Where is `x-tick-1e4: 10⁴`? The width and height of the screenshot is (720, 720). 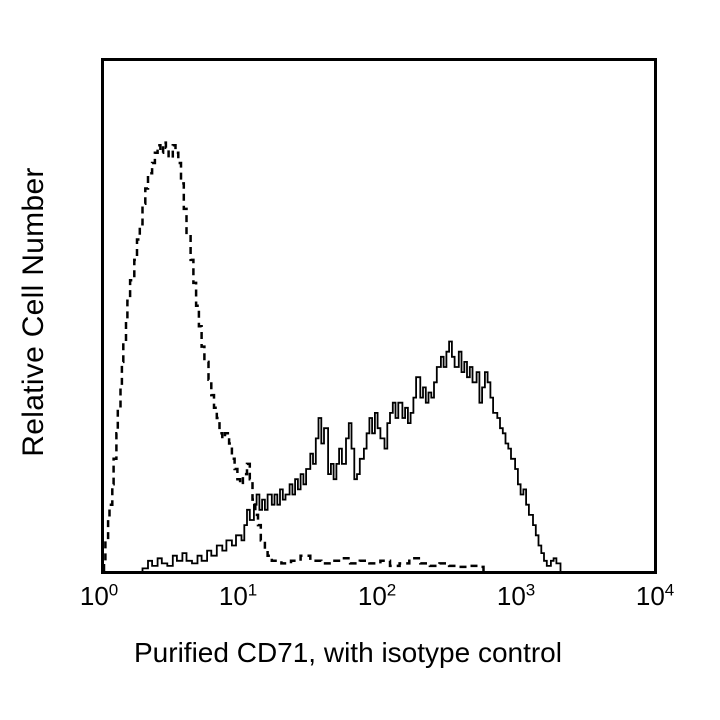
x-tick-1e4: 10⁴ is located at coordinates (655, 595).